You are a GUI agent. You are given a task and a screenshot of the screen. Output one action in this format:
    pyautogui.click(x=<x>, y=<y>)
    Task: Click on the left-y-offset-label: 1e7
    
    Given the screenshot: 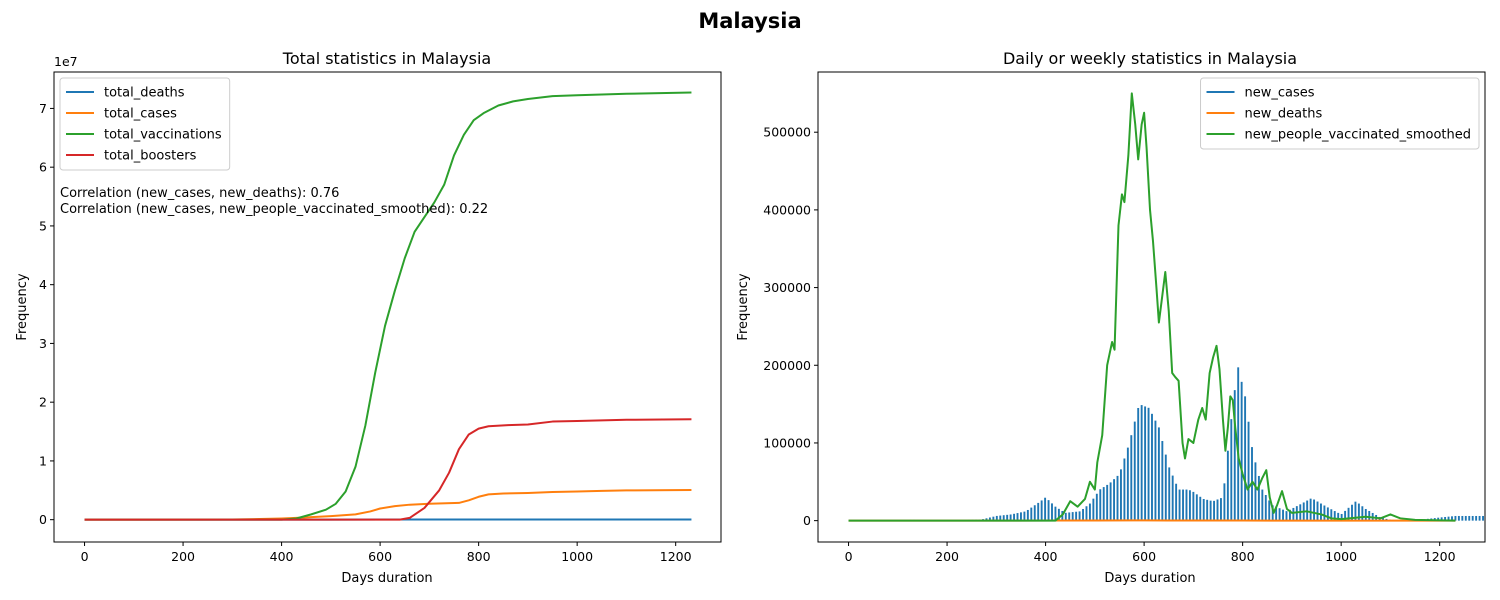 What is the action you would take?
    pyautogui.click(x=66, y=61)
    